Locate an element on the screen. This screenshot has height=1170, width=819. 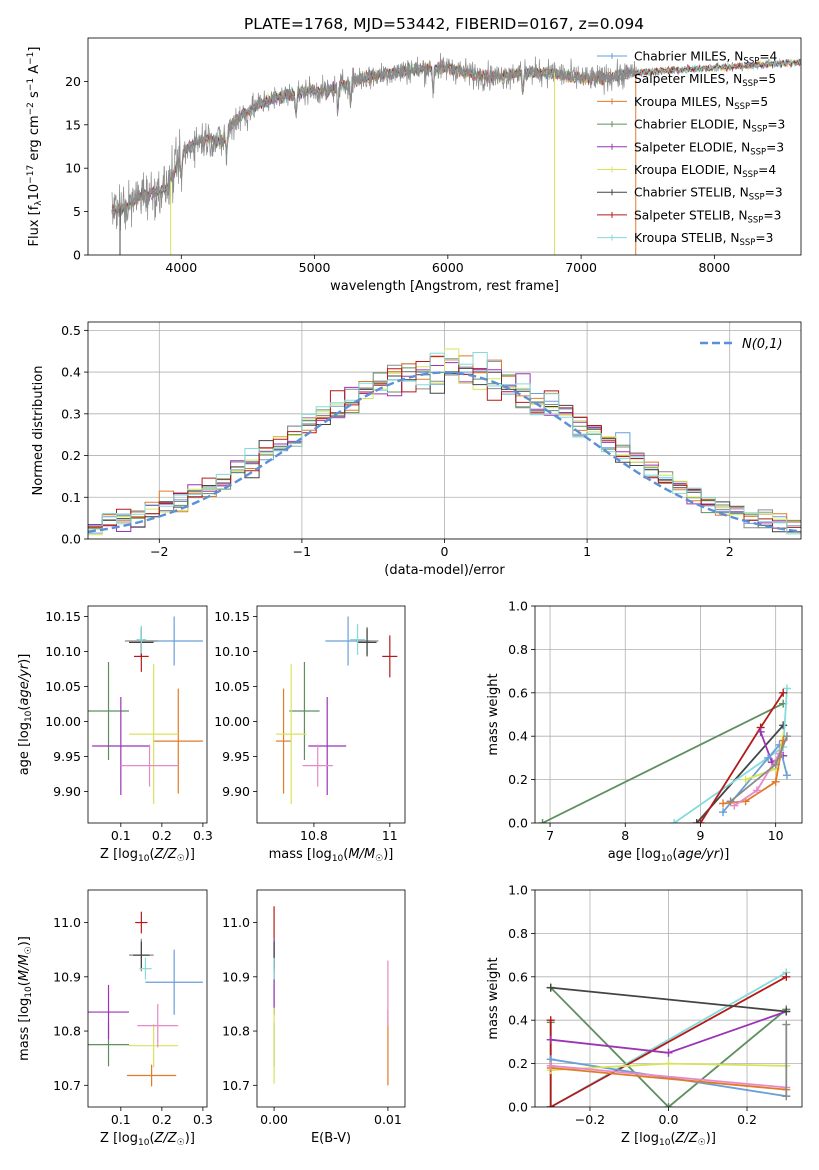
y-axis-label-part: −17 is located at coordinates (31, 174).